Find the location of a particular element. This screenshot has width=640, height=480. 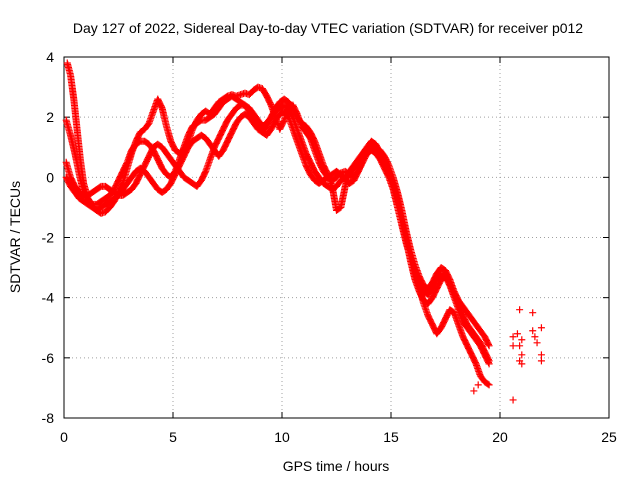

x-tick-label: 25 is located at coordinates (609, 437).